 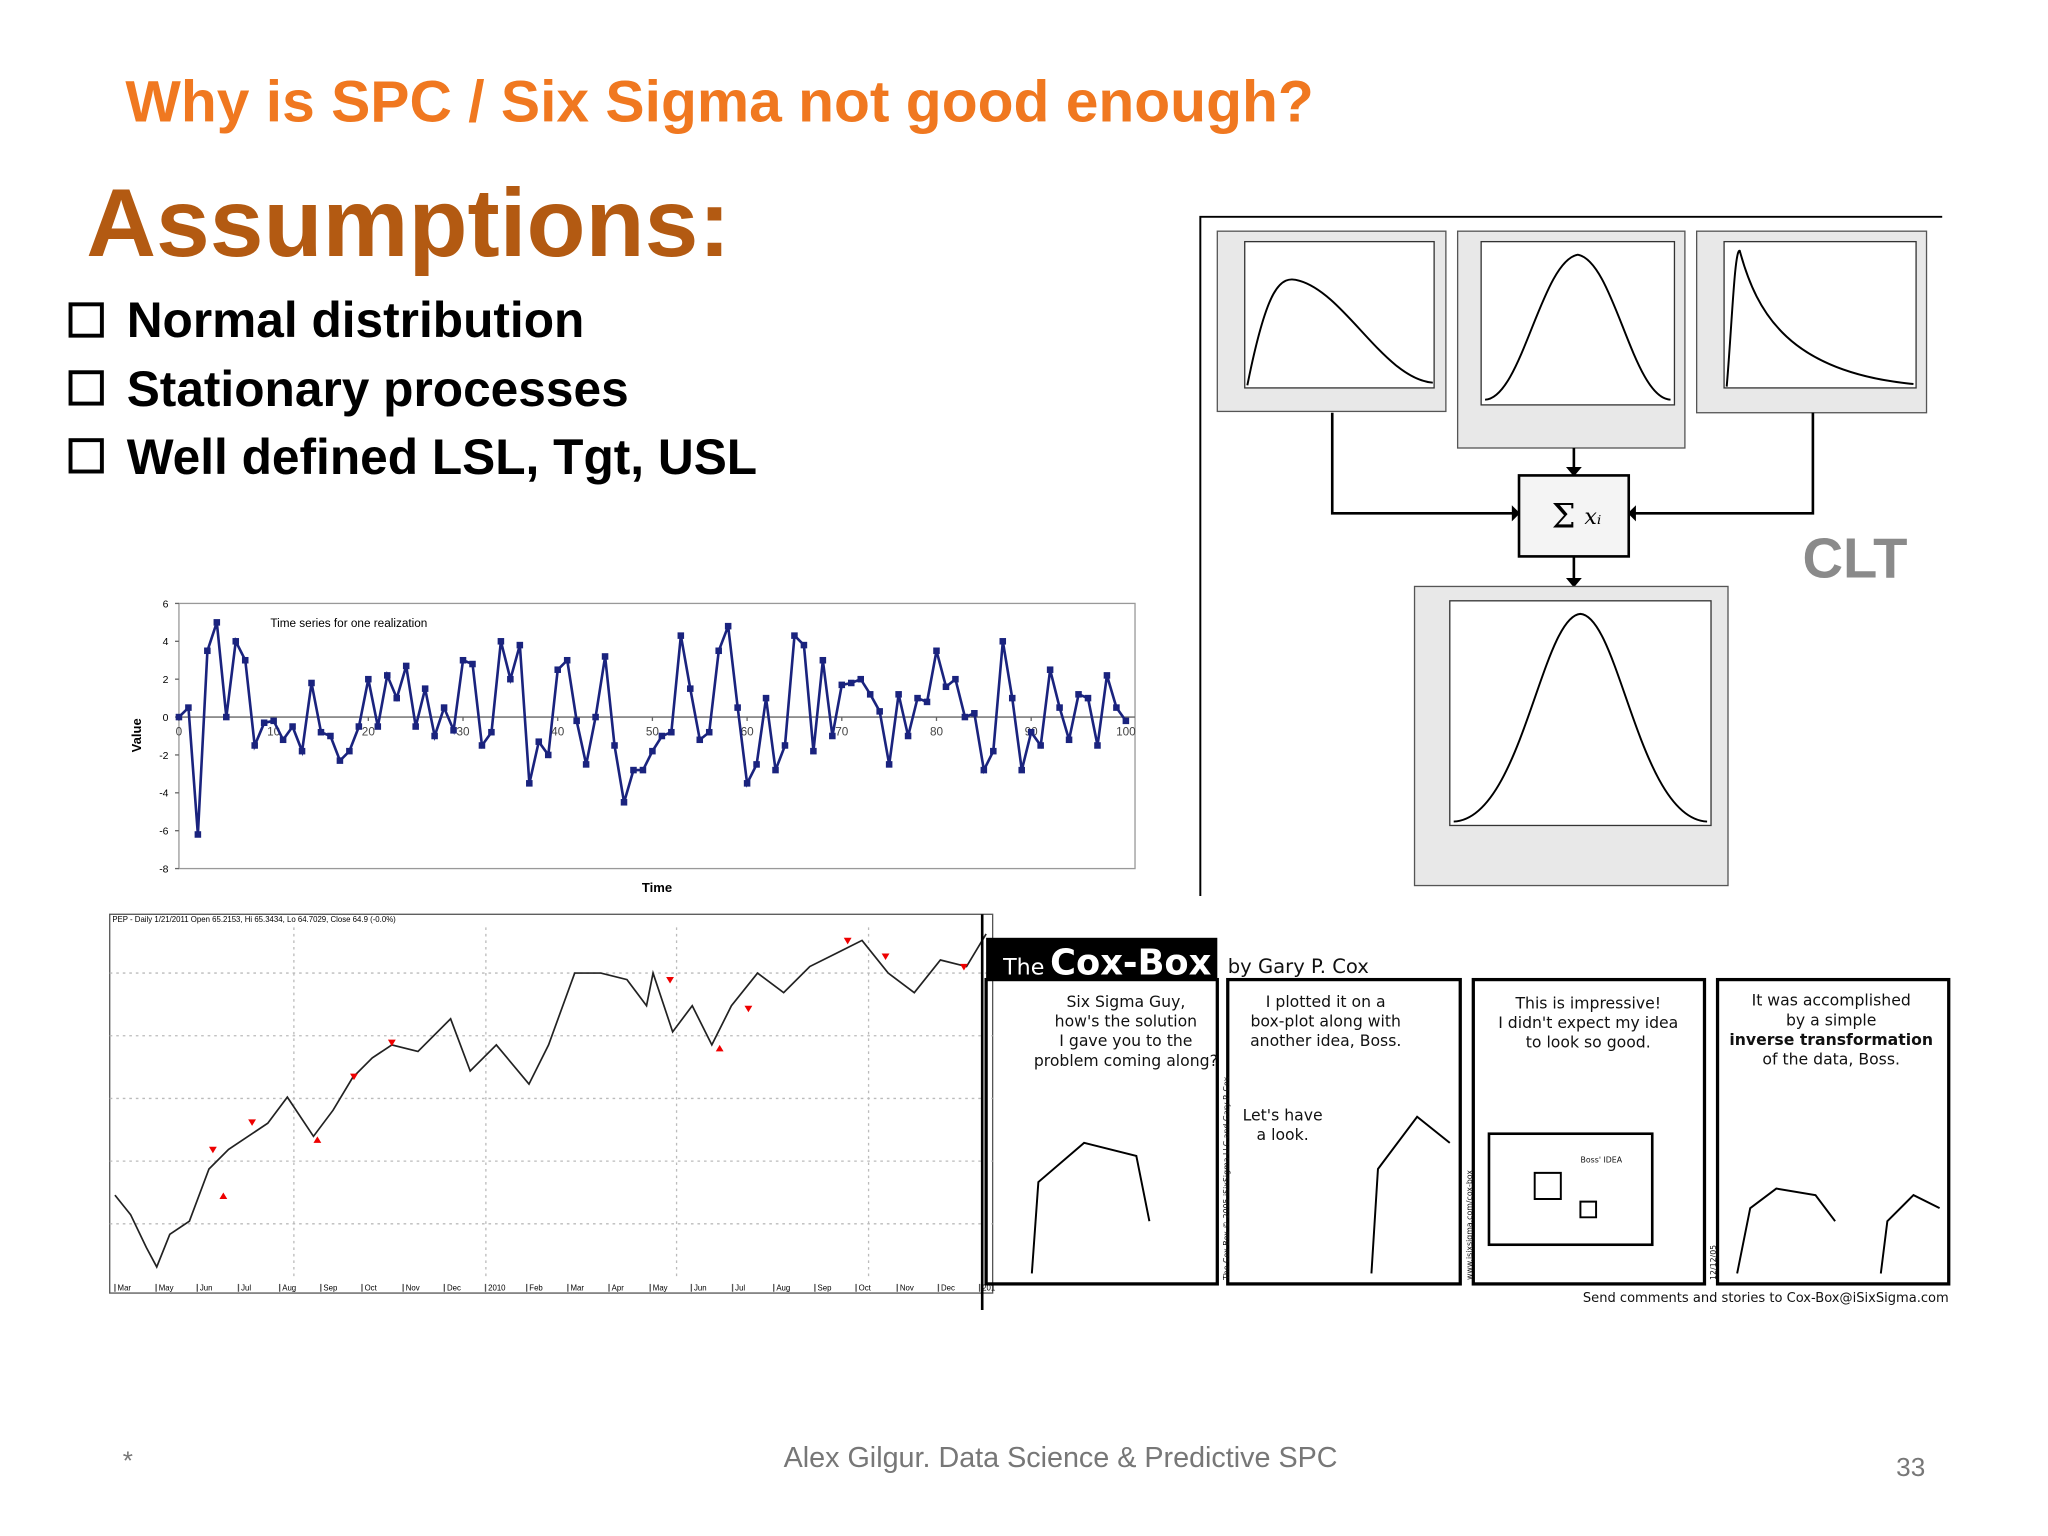 What do you see at coordinates (1467, 1131) in the screenshot?
I see `panels` at bounding box center [1467, 1131].